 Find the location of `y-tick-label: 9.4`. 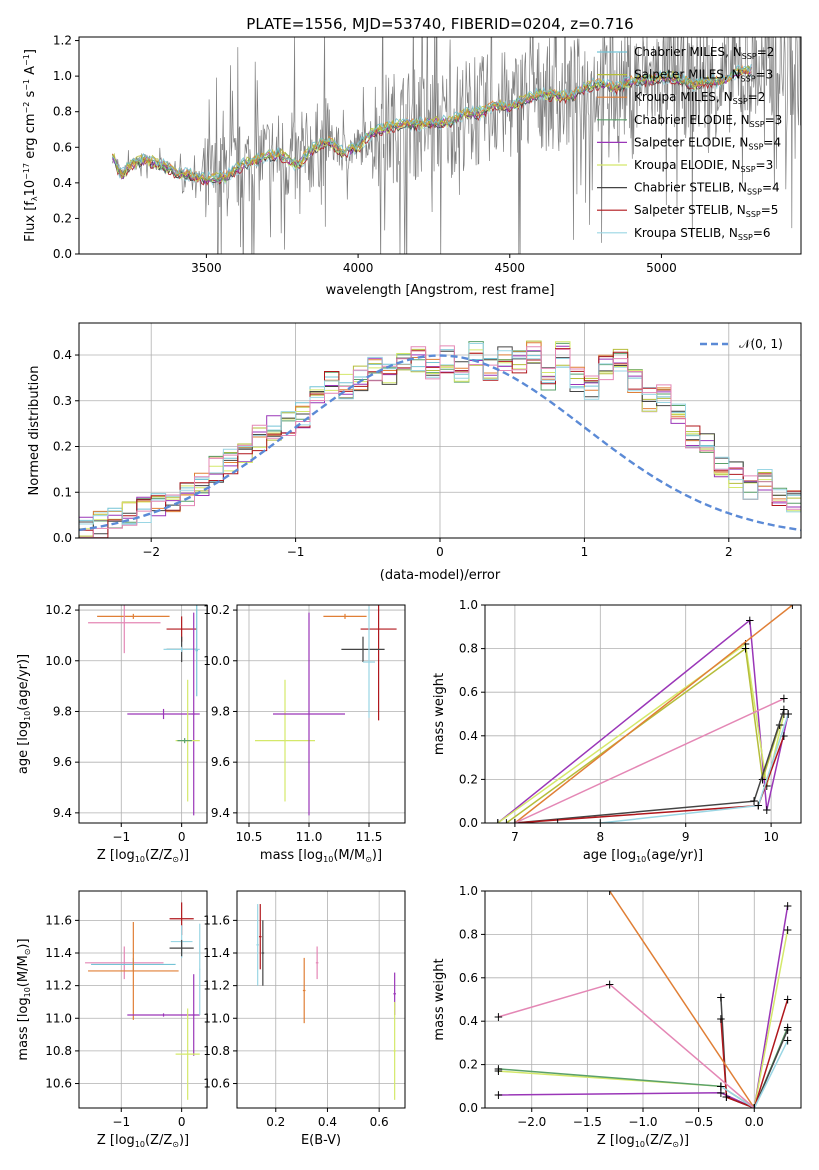

y-tick-label: 9.4 is located at coordinates (62, 813).